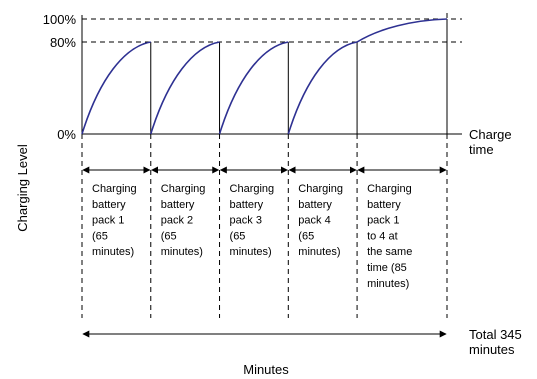 This screenshot has width=537, height=379. I want to click on segment-label-2-line: pack 2, so click(177, 221).